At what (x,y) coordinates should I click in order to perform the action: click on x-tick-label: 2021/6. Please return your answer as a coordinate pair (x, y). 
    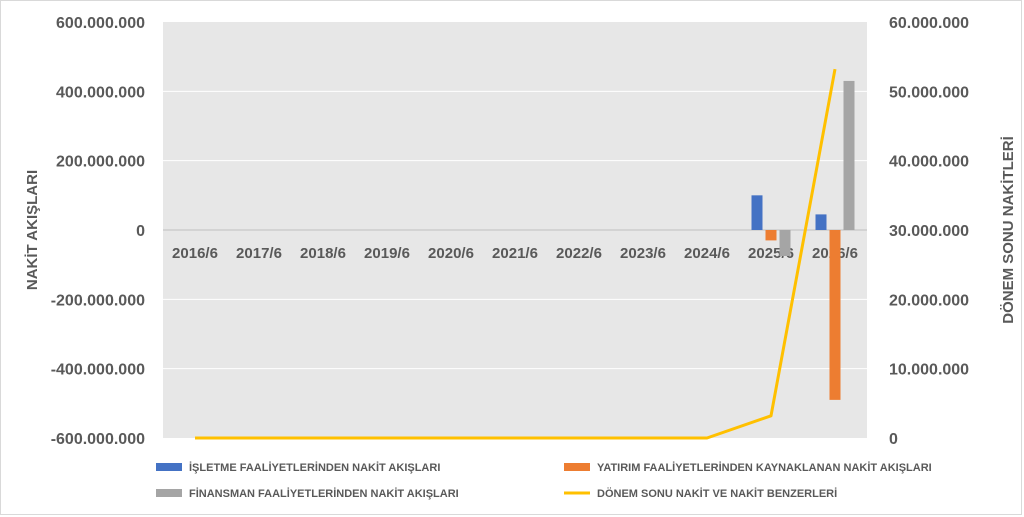
    Looking at the image, I should click on (515, 253).